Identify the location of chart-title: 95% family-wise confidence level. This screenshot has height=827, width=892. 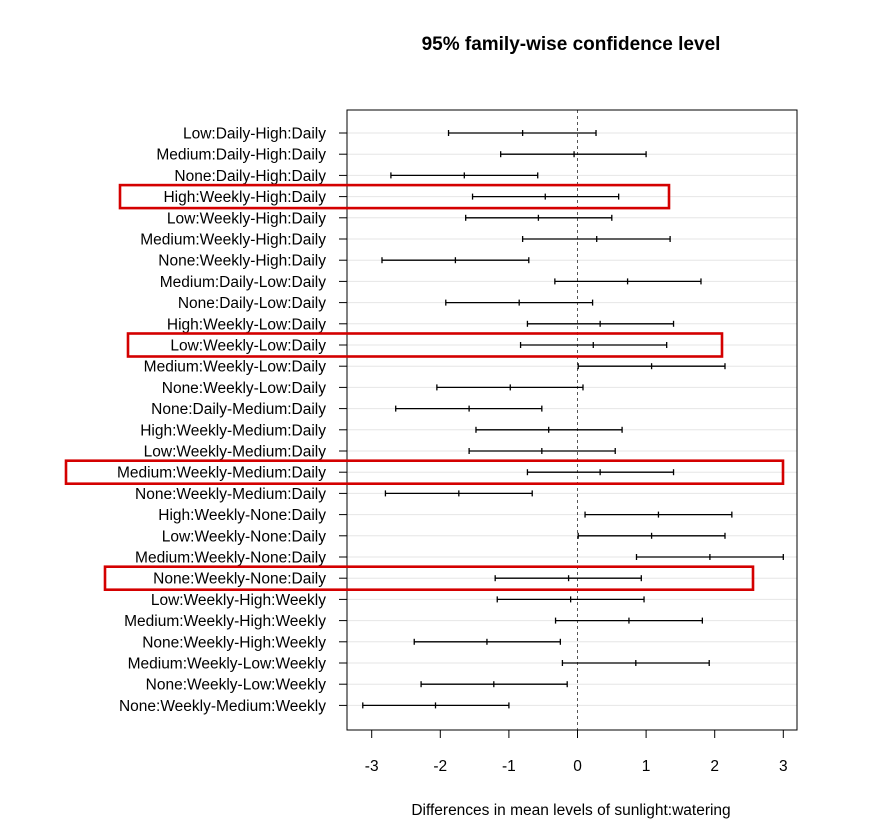
(571, 44).